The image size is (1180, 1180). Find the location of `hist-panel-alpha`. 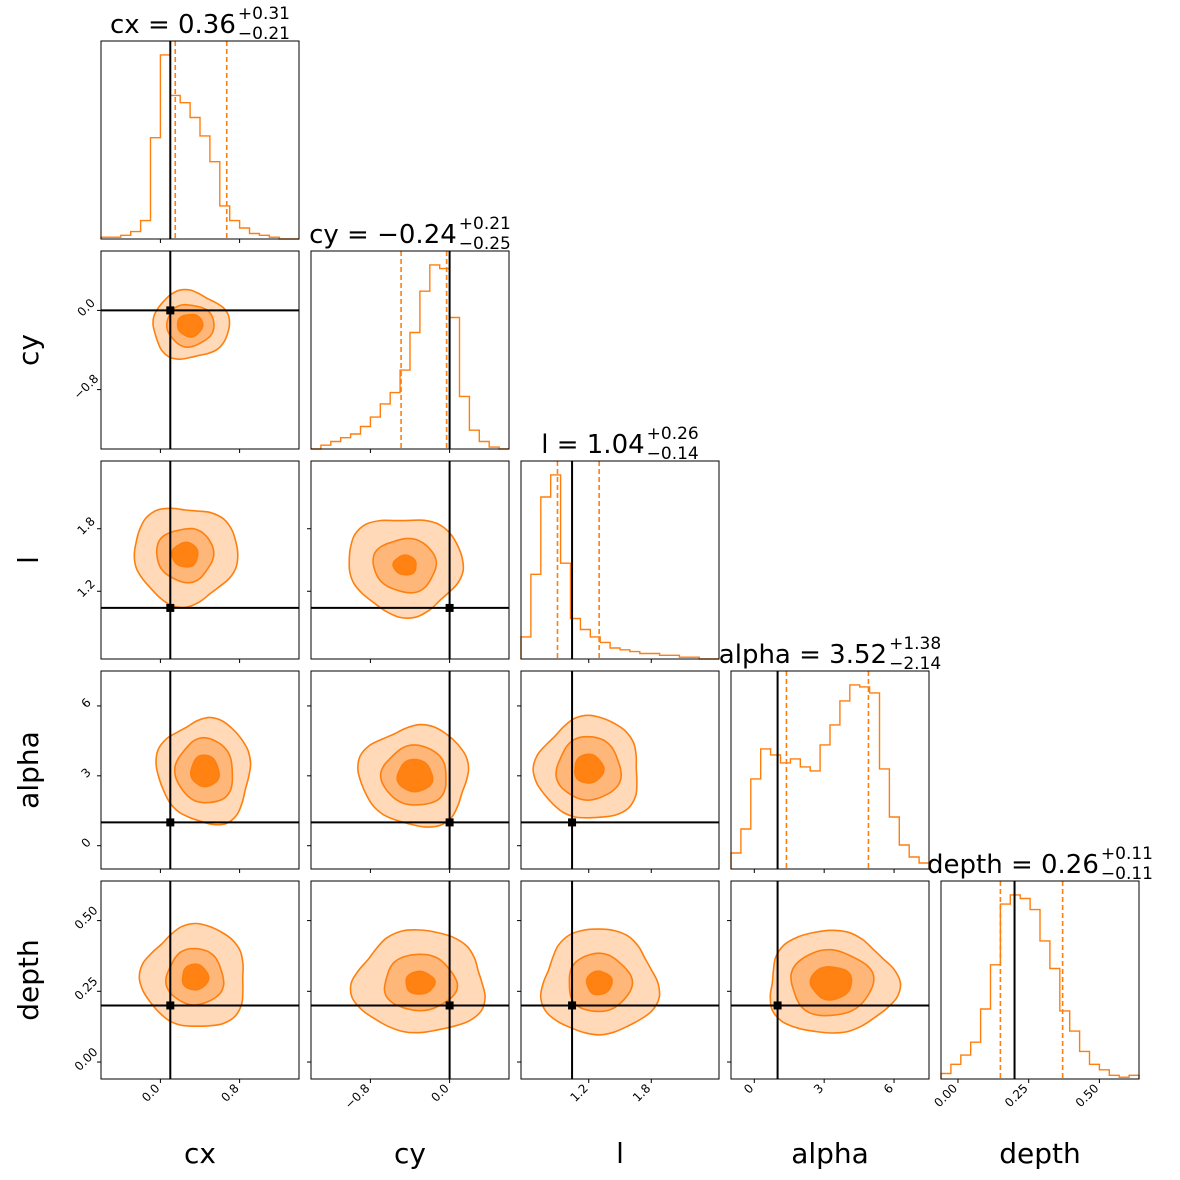

hist-panel-alpha is located at coordinates (830, 770).